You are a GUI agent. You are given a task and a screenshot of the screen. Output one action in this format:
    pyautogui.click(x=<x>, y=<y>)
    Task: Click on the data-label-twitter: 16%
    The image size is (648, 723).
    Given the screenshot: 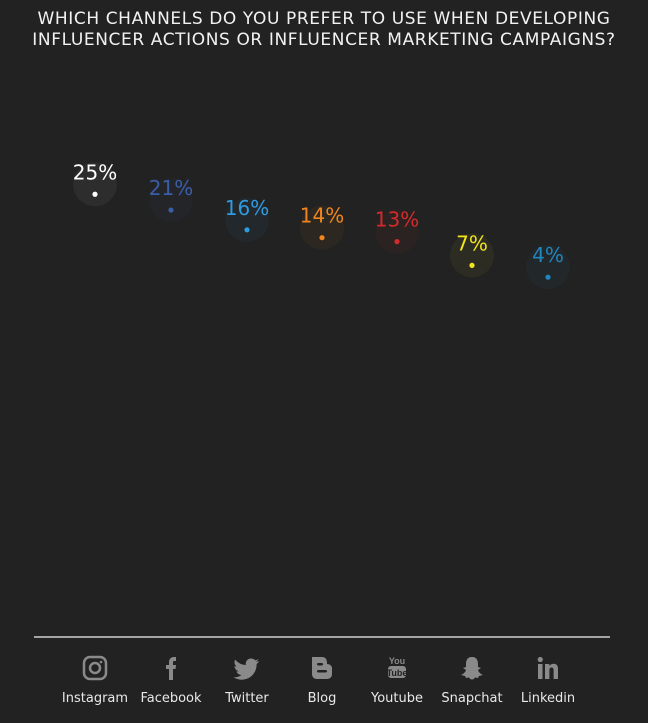 What is the action you would take?
    pyautogui.click(x=247, y=208)
    